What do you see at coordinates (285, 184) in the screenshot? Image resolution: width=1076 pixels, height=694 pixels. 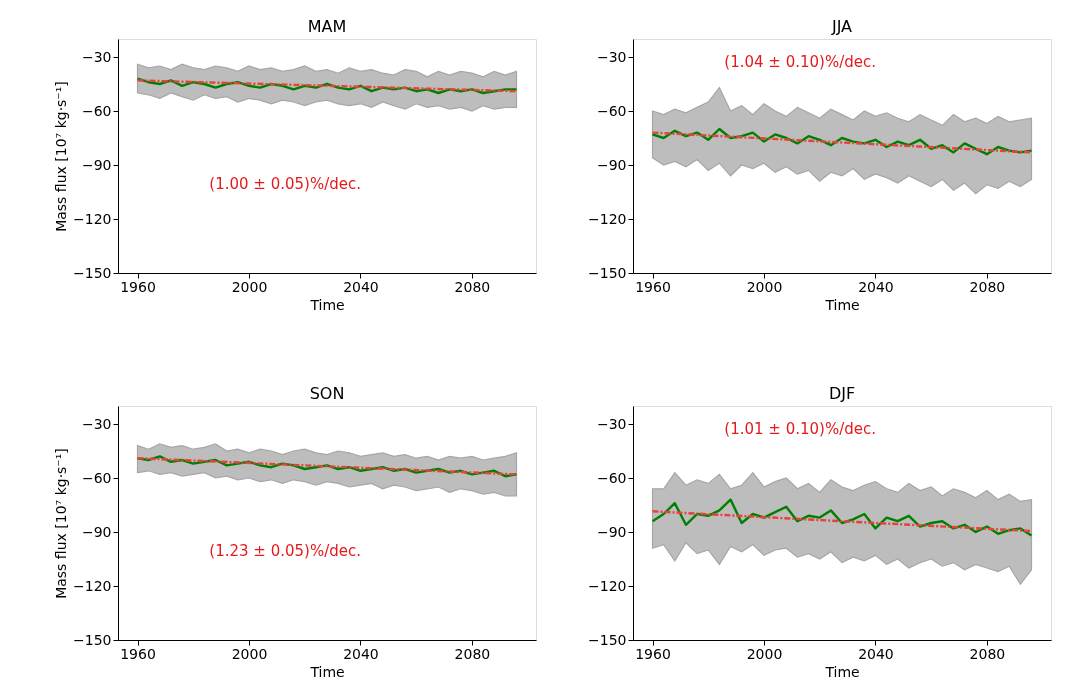 I see `annotation: (1.00 ± 0.05)%/dec.` at bounding box center [285, 184].